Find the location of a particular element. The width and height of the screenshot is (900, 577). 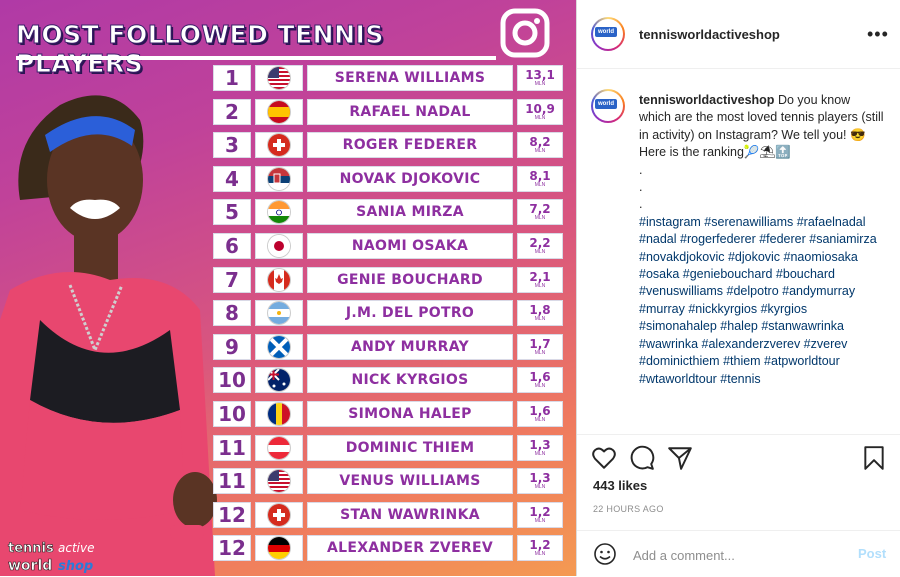

shop-watermark-logo: tennis world active shop is located at coordinates (51, 557).